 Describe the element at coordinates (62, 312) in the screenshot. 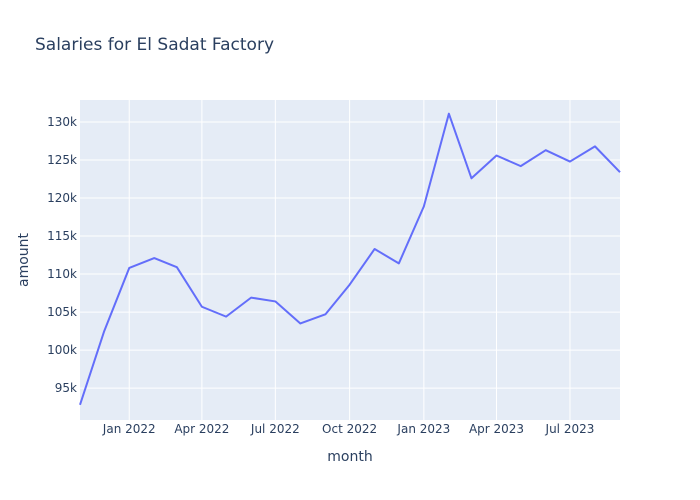

I see `y-tick-label: 105k` at that location.